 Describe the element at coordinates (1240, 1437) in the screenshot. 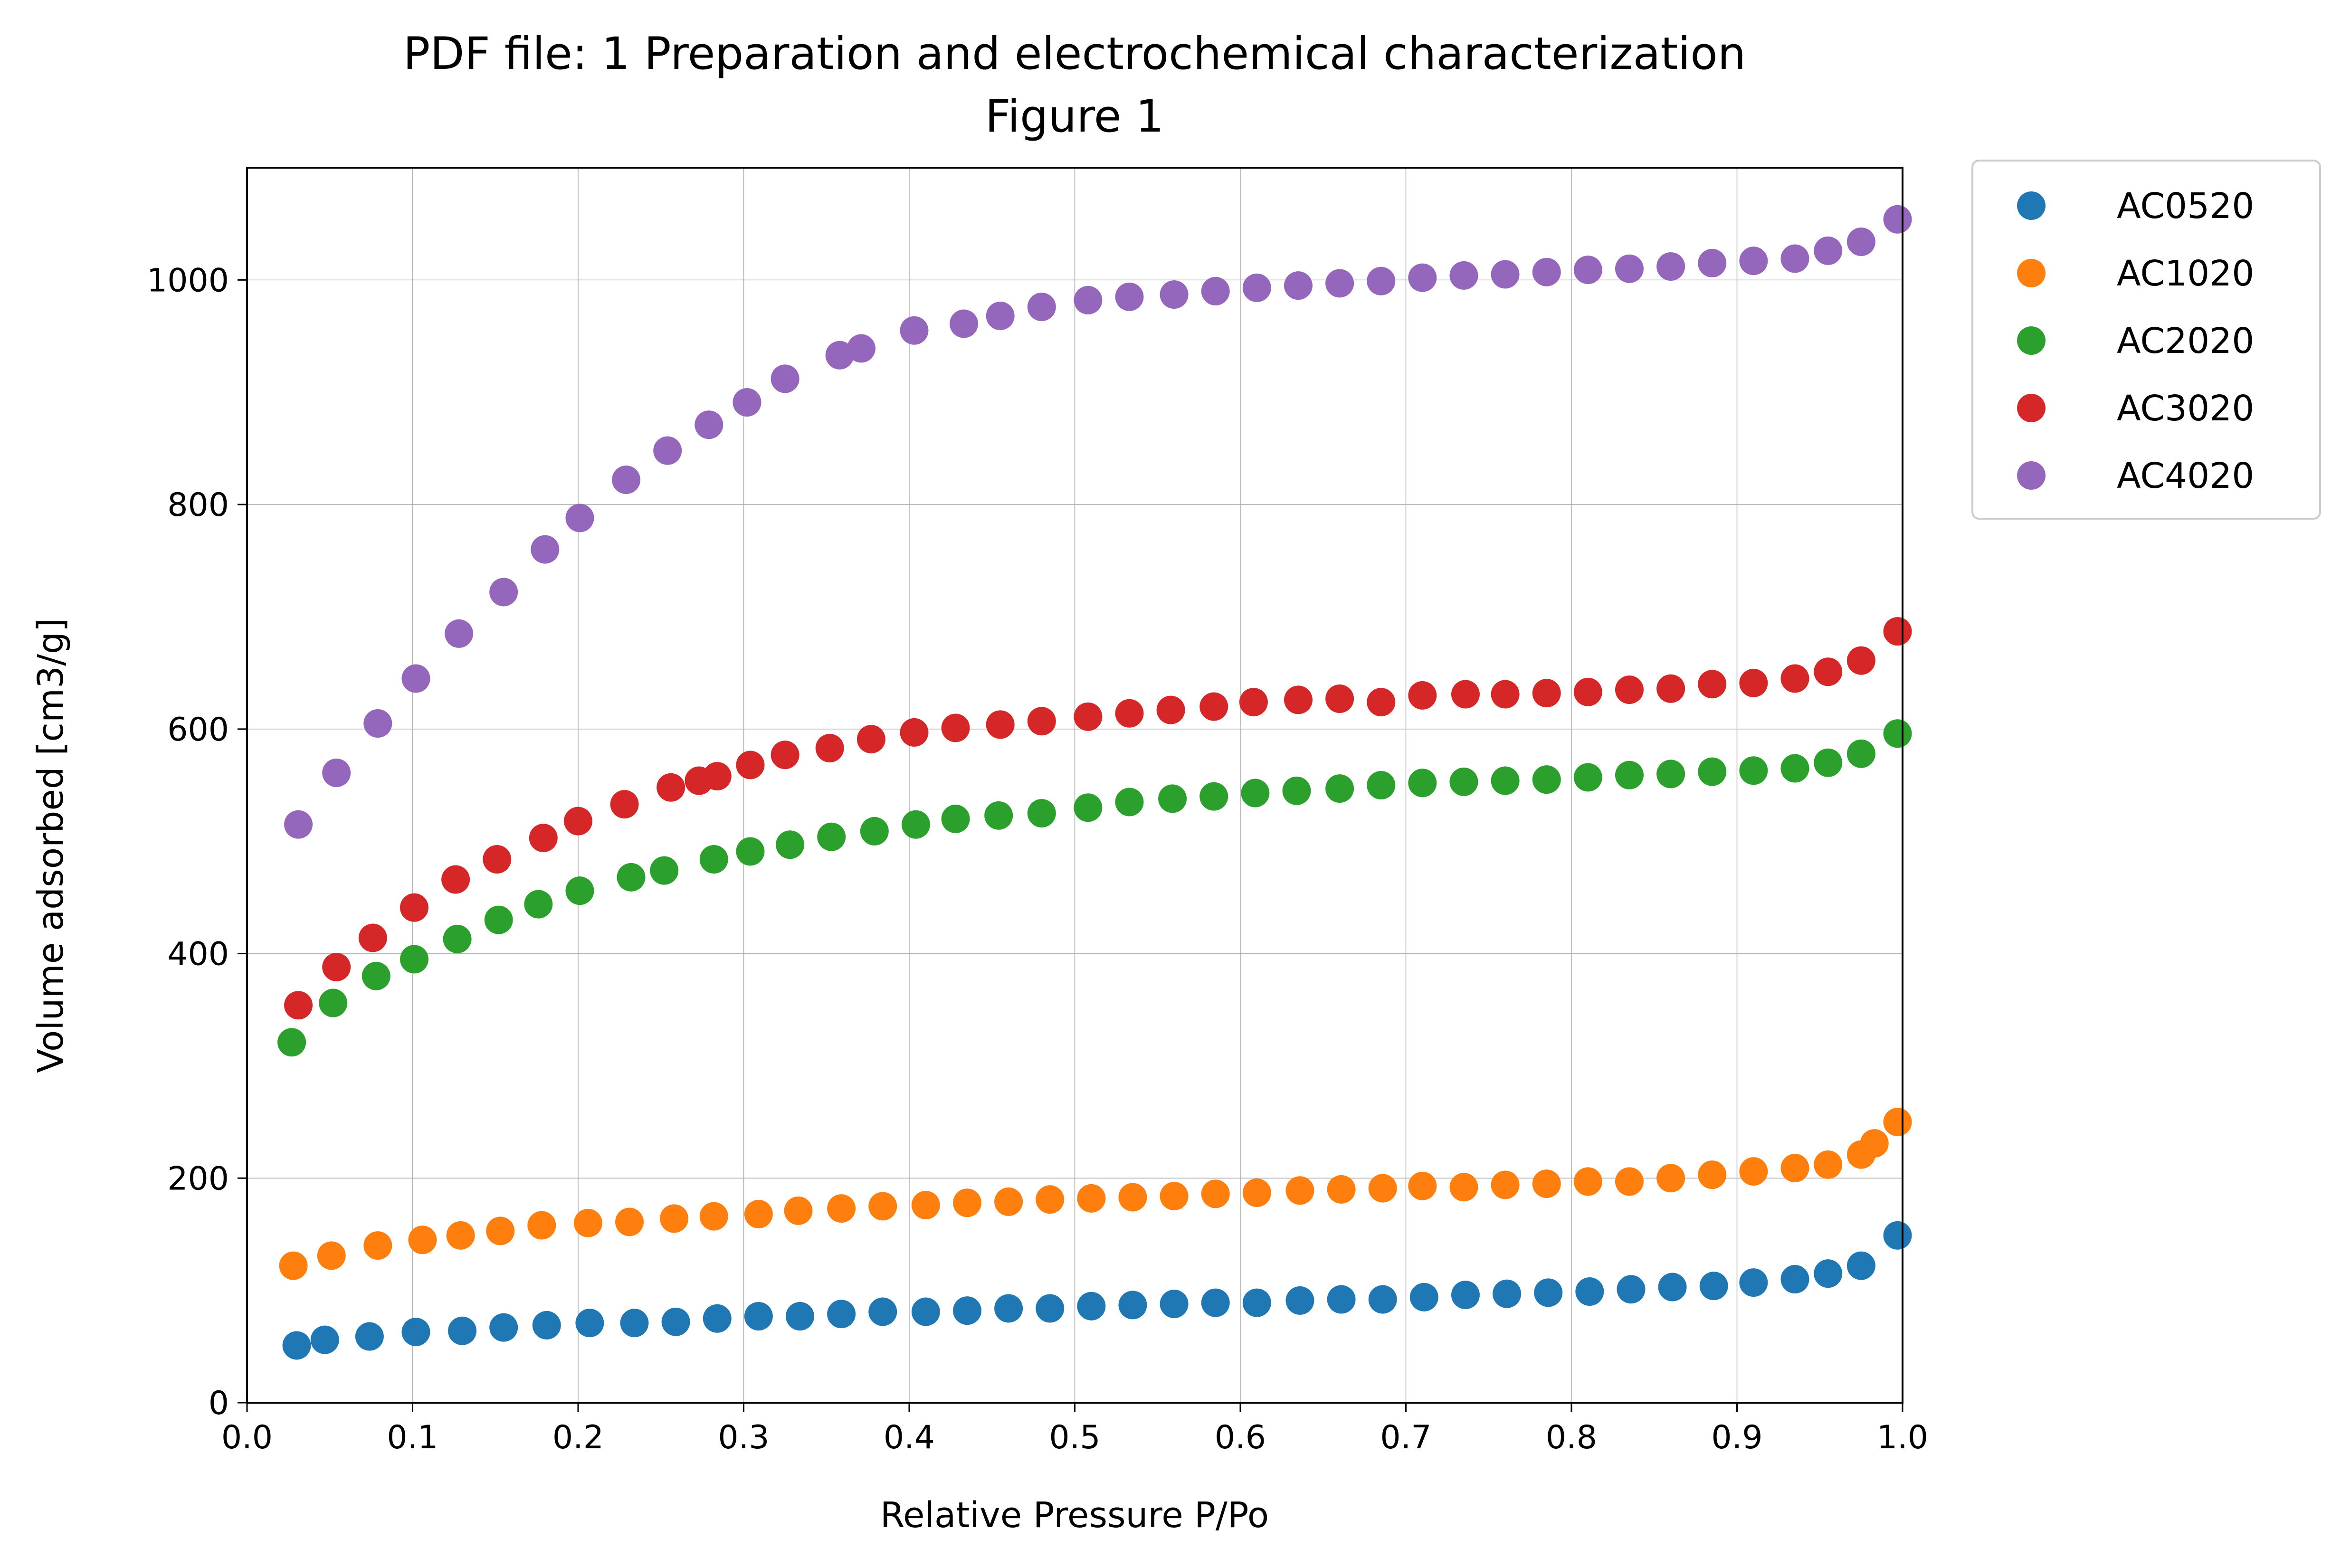

I see `x-tick-label: 0.6` at that location.